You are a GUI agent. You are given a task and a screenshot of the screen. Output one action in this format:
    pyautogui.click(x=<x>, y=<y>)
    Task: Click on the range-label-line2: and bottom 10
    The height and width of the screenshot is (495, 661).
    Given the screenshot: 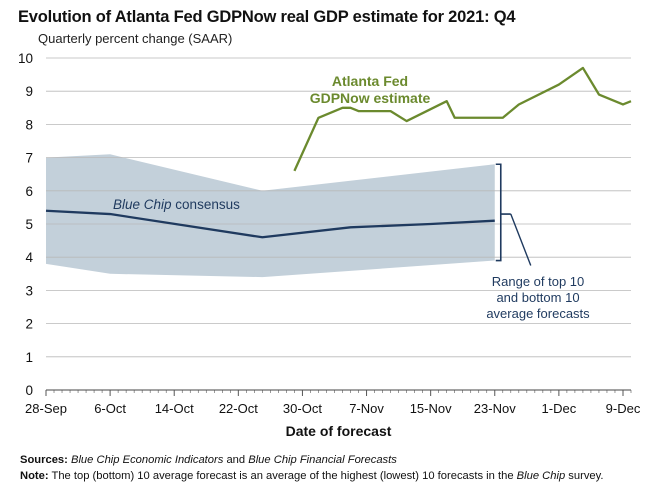 What is the action you would take?
    pyautogui.click(x=537, y=297)
    